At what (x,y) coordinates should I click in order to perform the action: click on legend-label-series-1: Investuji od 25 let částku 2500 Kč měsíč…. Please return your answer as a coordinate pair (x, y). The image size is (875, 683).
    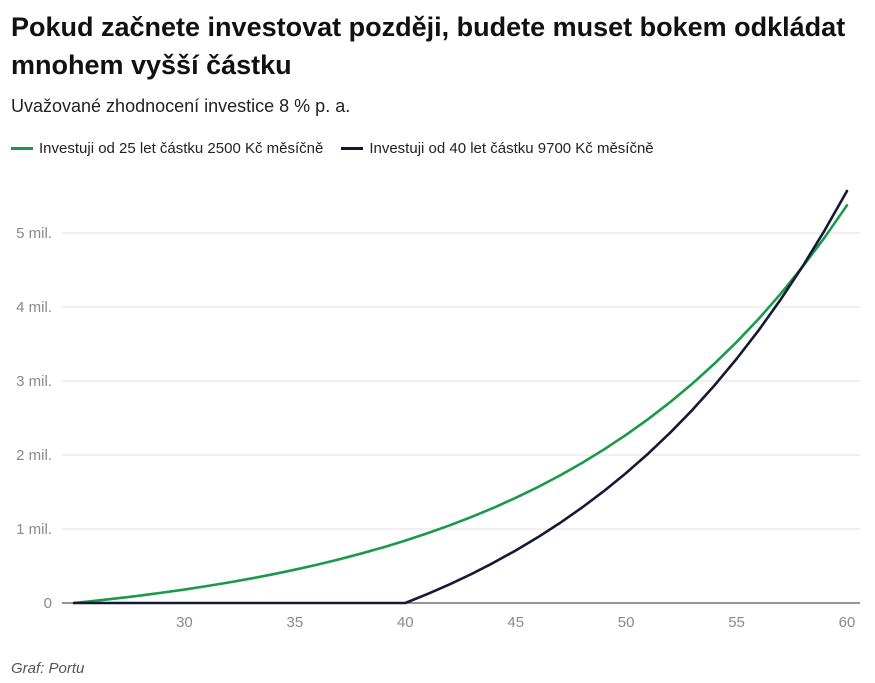
    Looking at the image, I should click on (181, 148).